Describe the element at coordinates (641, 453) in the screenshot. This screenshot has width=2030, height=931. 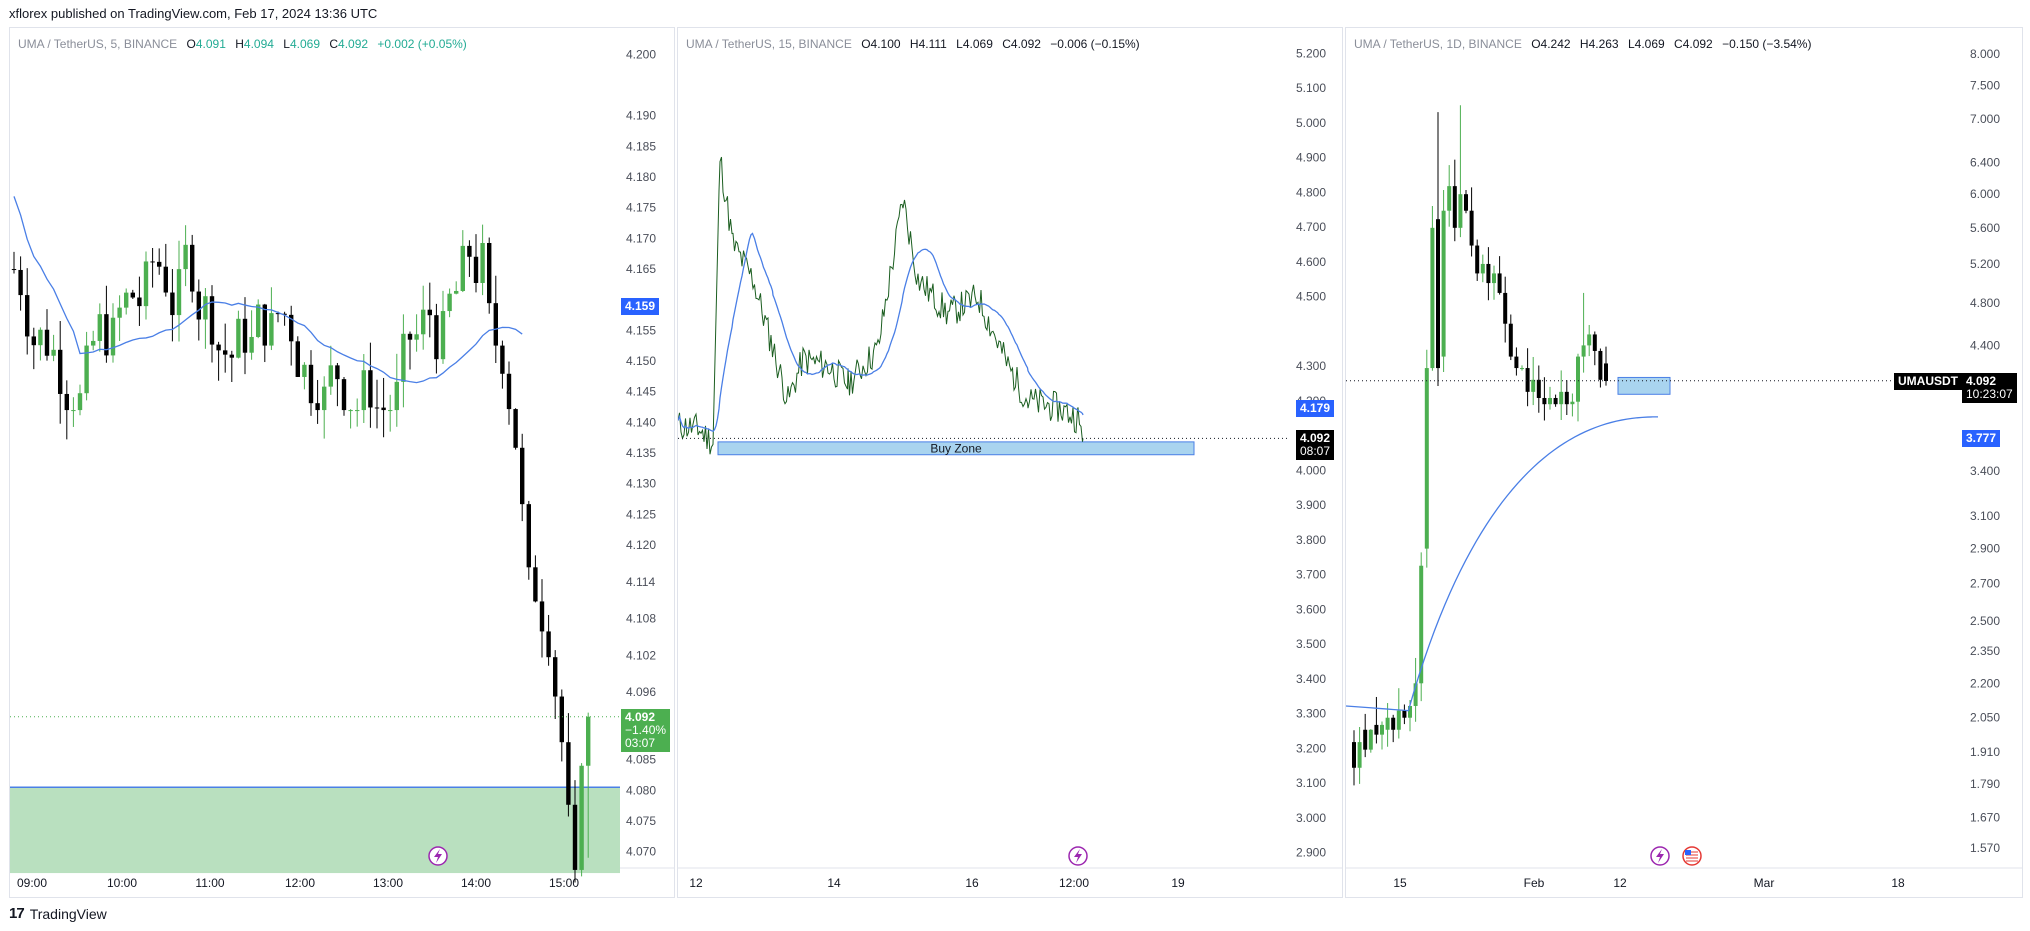
I see `y-tick-label: 4.135` at that location.